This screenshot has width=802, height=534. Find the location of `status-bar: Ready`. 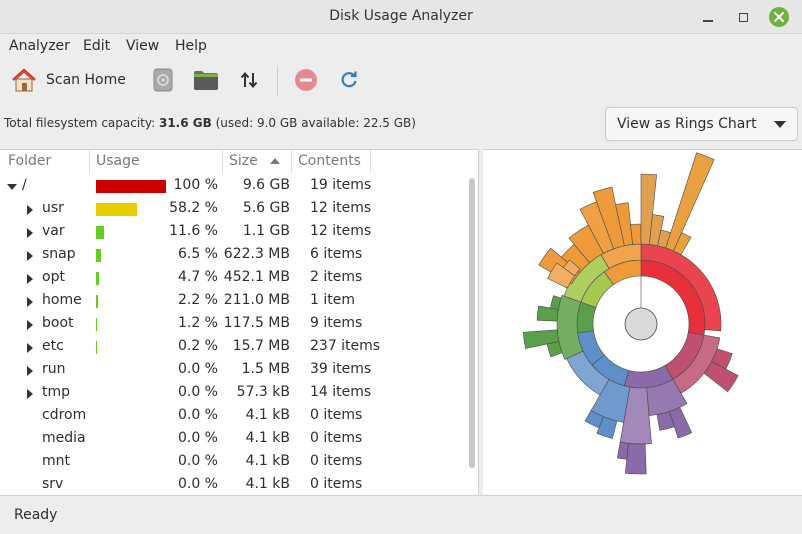

status-bar: Ready is located at coordinates (401, 514).